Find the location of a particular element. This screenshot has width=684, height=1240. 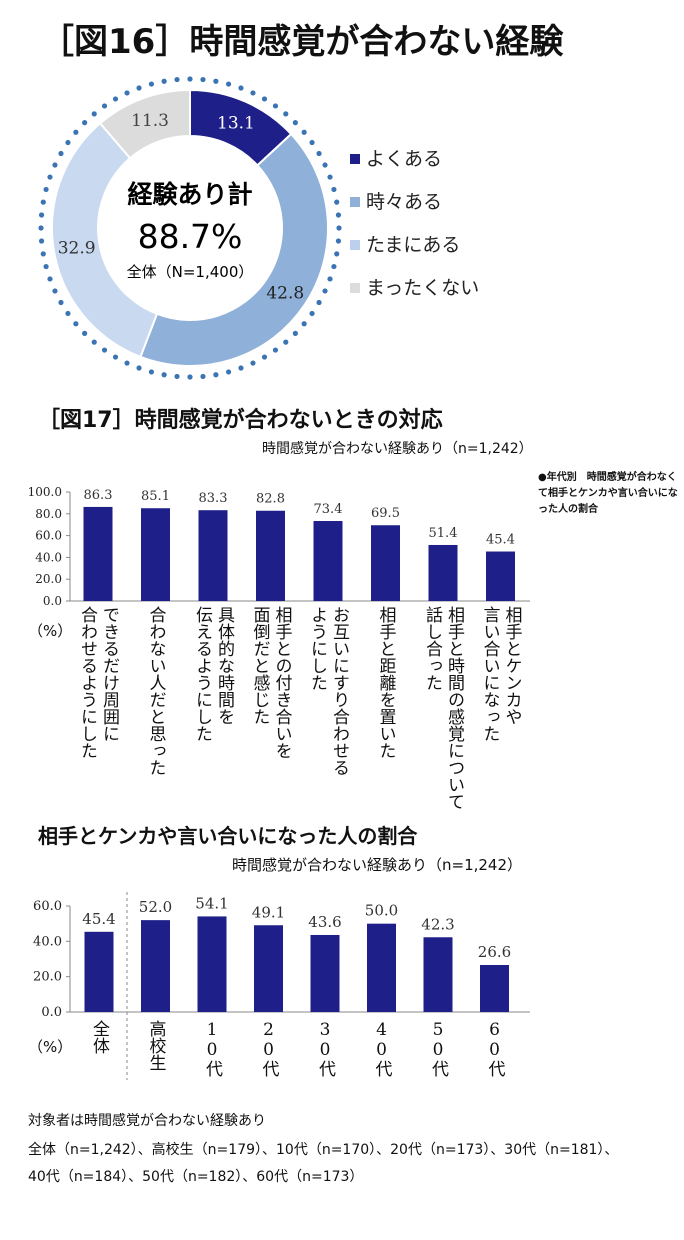

x-category-label: 10代 is located at coordinates (212, 1048).